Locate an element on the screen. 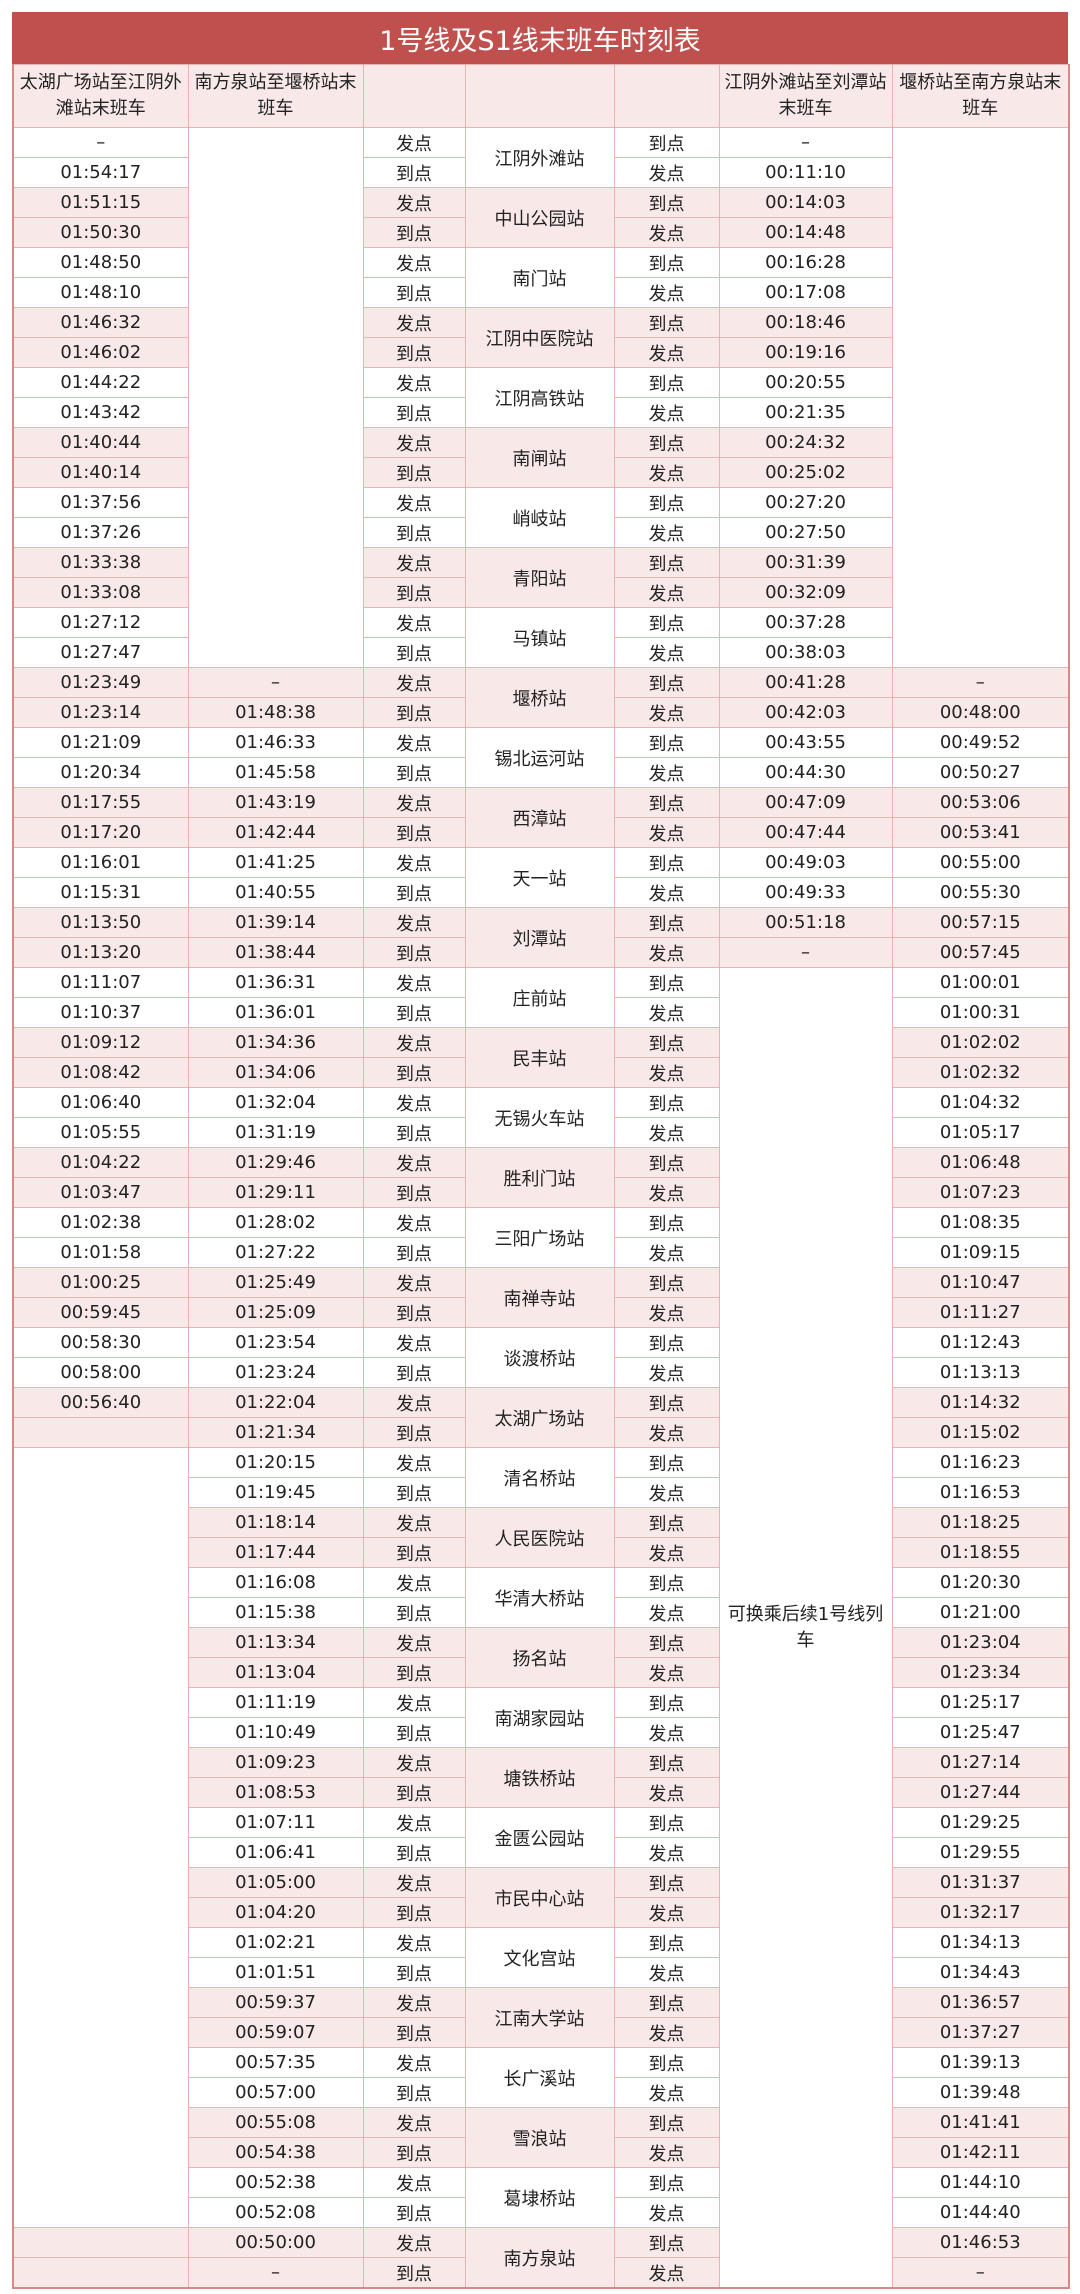  table-row: 00:55:08 发点 雪浪站 到点 01:41:41 is located at coordinates (541, 2137).